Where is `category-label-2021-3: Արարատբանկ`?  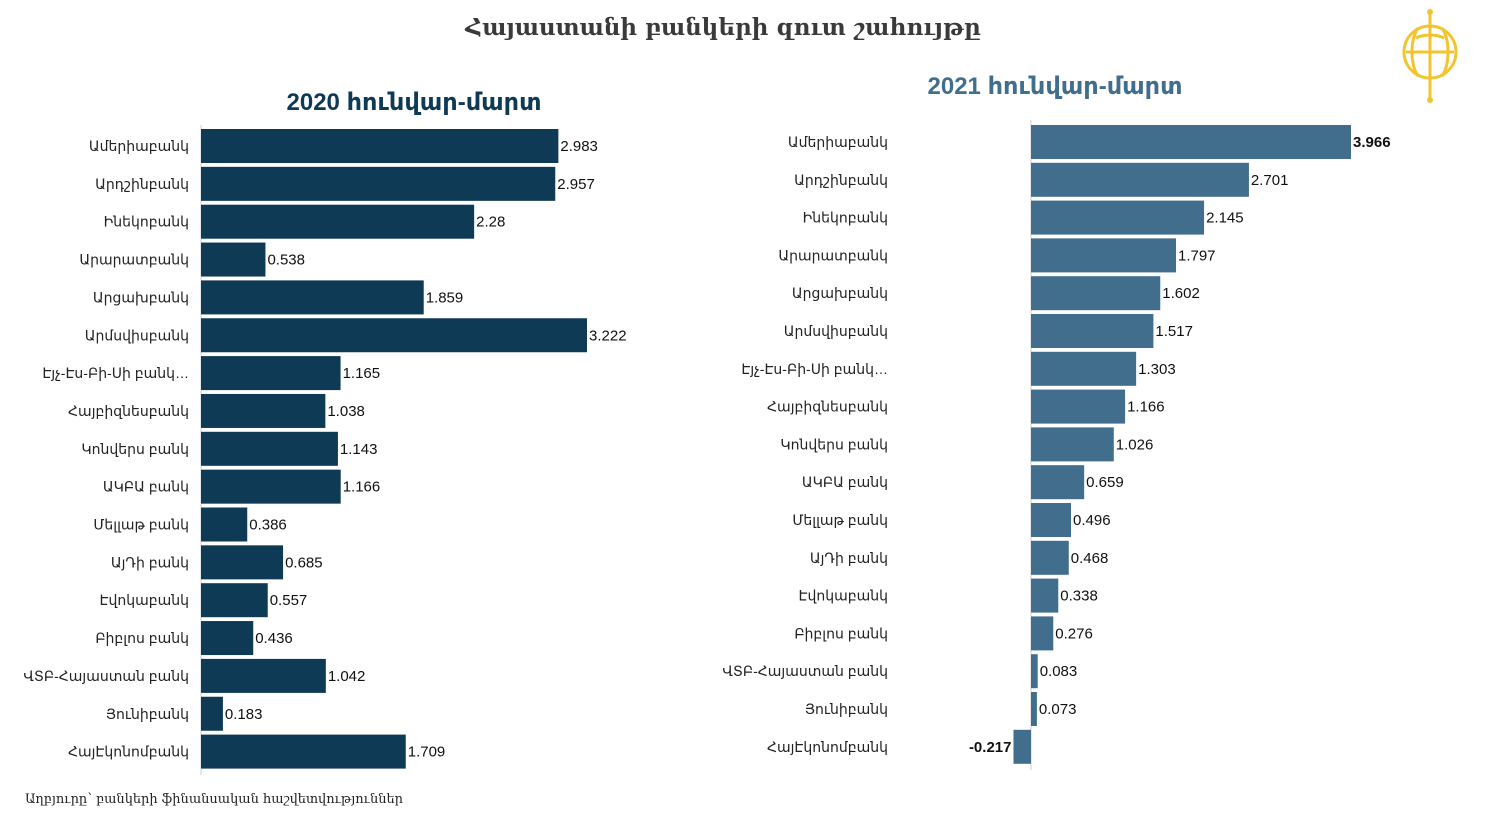 category-label-2021-3: Արարատբանկ is located at coordinates (833, 255).